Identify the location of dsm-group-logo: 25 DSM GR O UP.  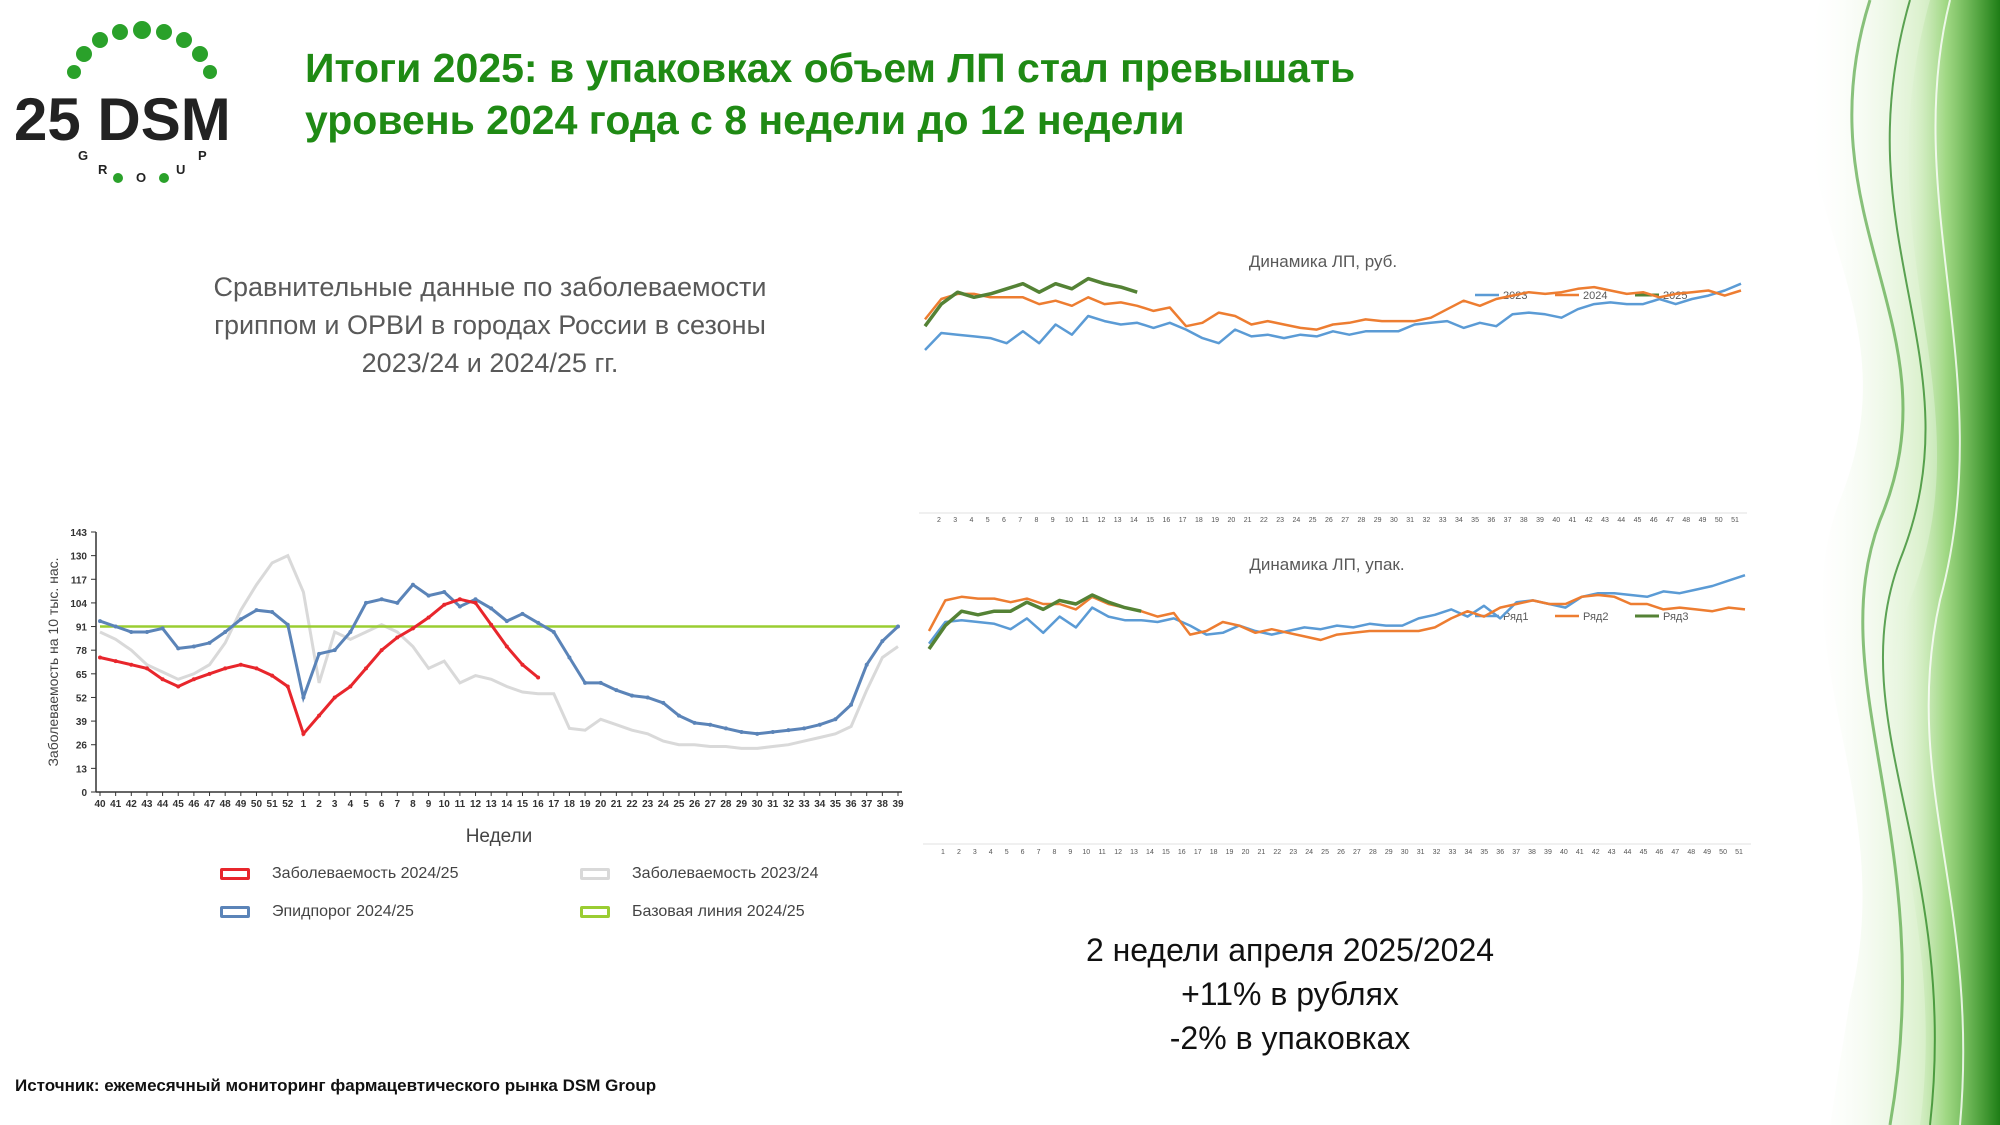
(122, 103).